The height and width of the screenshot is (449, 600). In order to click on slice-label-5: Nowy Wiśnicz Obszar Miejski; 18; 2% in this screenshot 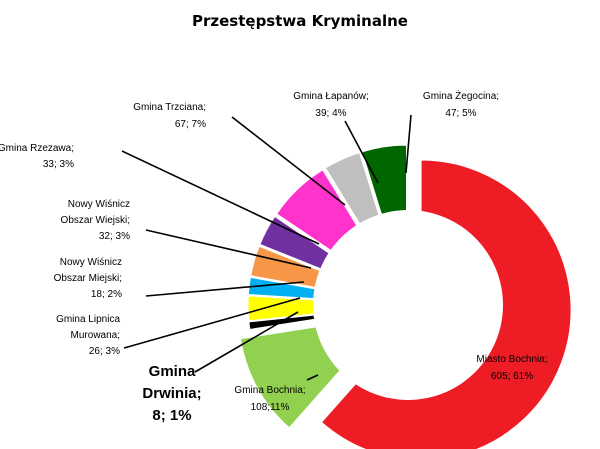, I will do `click(88, 278)`.